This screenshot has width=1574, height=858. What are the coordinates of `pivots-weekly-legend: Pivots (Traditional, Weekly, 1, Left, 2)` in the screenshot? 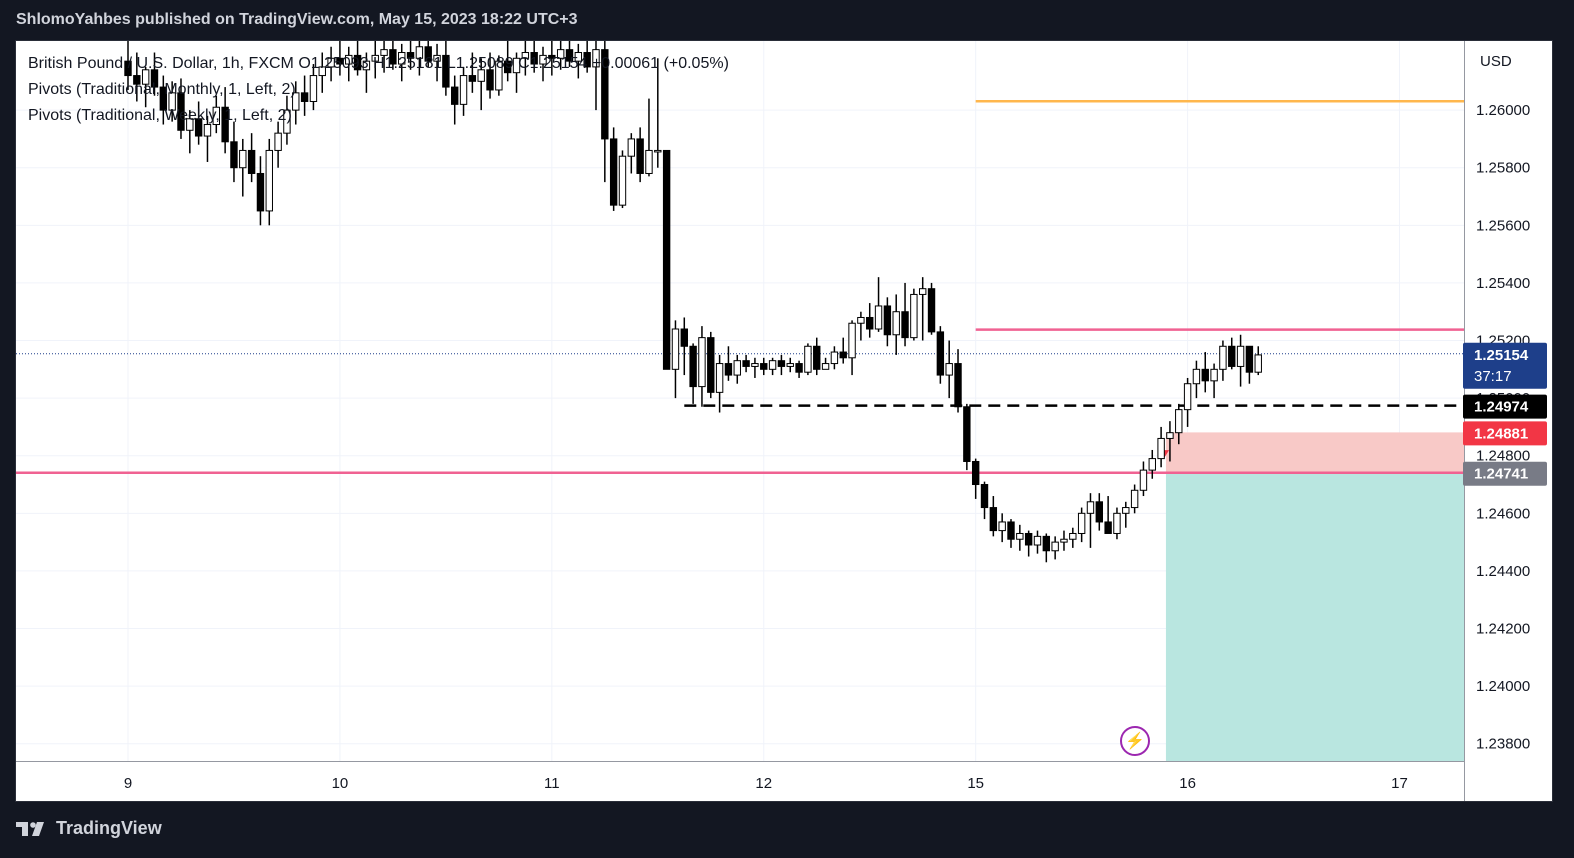 It's located at (160, 115).